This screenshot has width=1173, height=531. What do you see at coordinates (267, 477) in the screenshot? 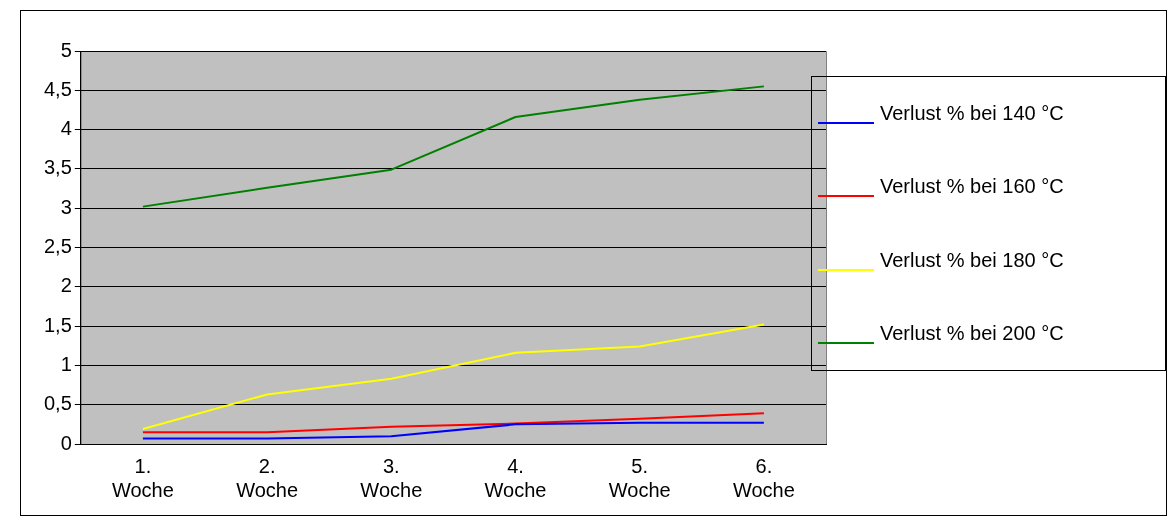
I see `x-tick-label: 2. Woche` at bounding box center [267, 477].